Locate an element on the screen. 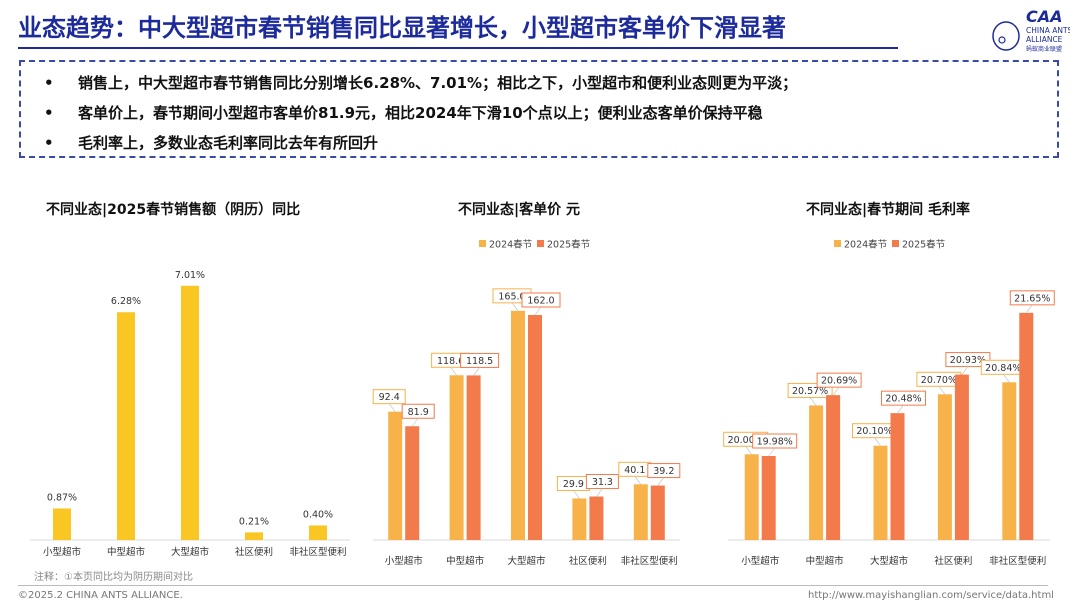 Image resolution: width=1080 pixels, height=607 pixels. chart-3-data-label: 19.98% is located at coordinates (775, 442).